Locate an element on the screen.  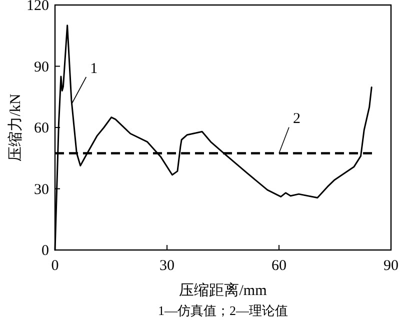
annotation: 1 is located at coordinates (94, 69).